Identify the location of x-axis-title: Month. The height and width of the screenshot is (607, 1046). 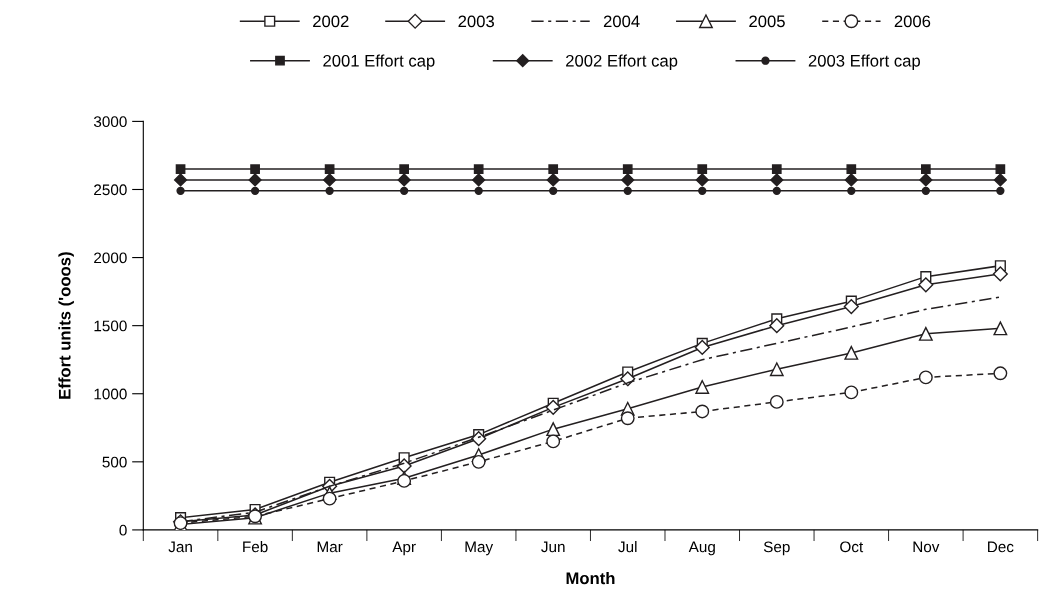
(590, 578).